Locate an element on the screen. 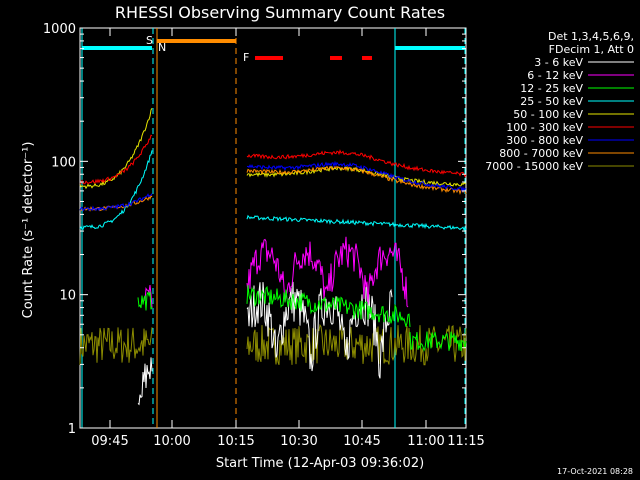  x-tick-label: 10:30 is located at coordinates (298, 441).